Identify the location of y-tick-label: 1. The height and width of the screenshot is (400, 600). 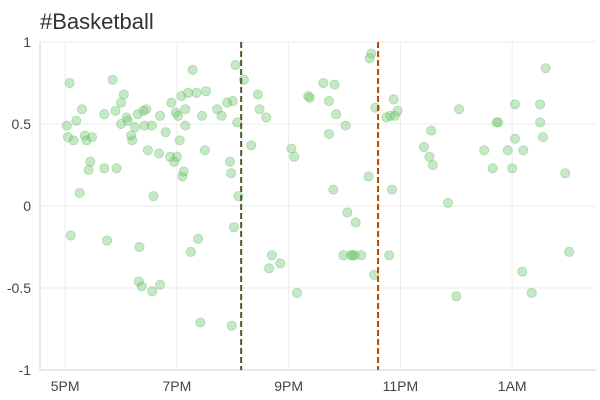
(27, 42).